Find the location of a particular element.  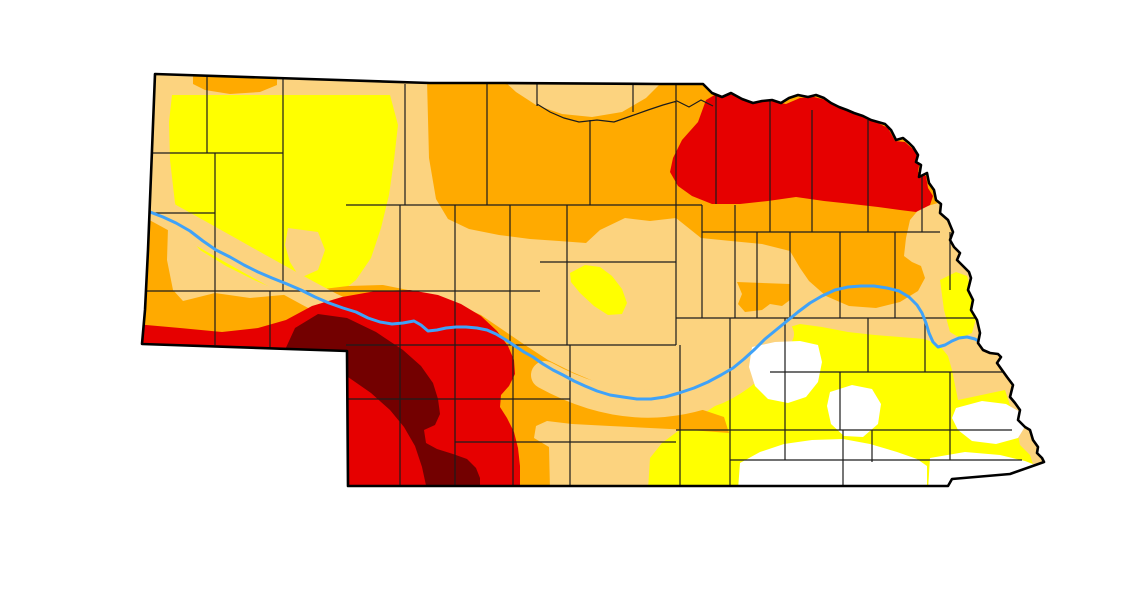

region-d3-northeast is located at coordinates (801, 152).